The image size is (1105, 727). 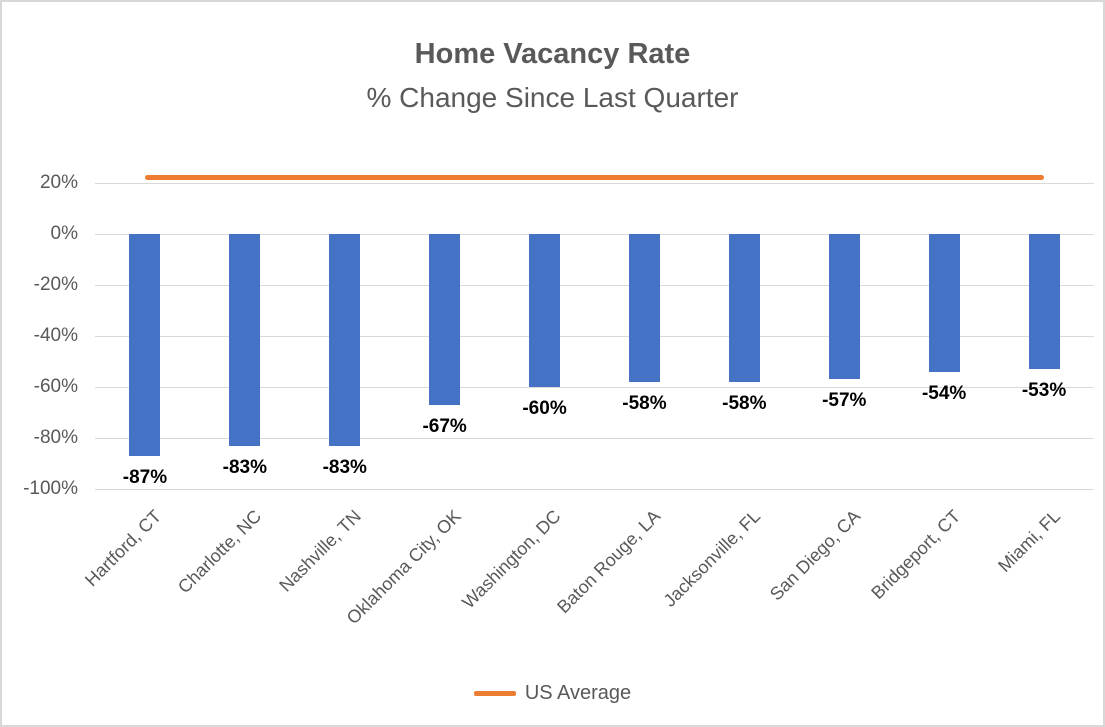 I want to click on bar-washington-dc, so click(x=545, y=310).